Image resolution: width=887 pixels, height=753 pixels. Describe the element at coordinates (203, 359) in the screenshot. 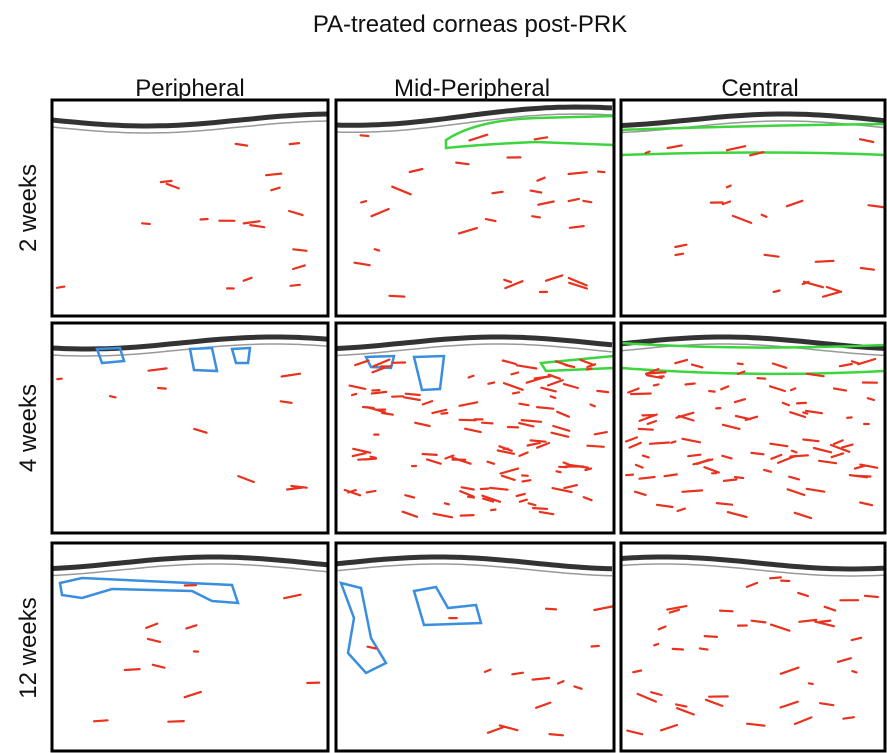

I see `blue-region` at that location.